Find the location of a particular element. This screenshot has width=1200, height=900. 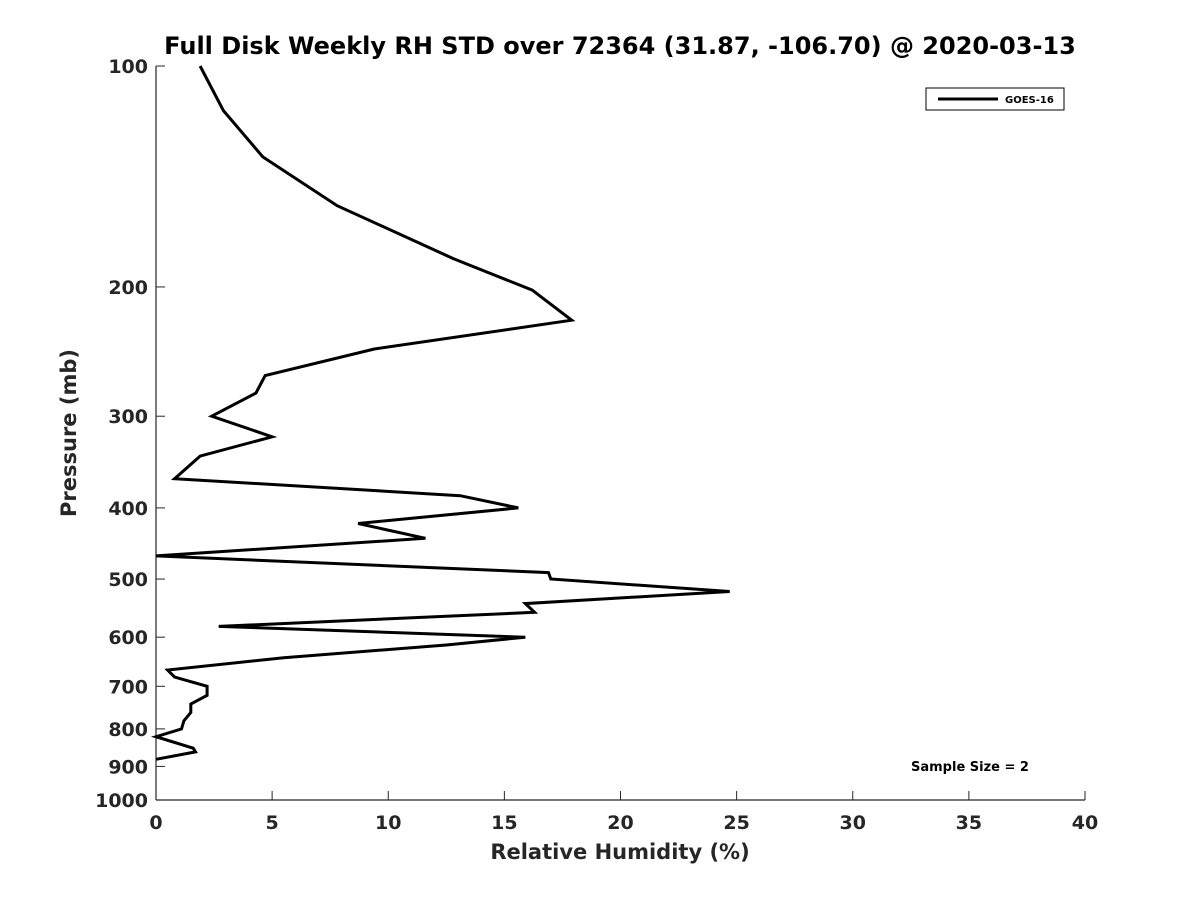

x-tick-label: 40 is located at coordinates (1085, 823).